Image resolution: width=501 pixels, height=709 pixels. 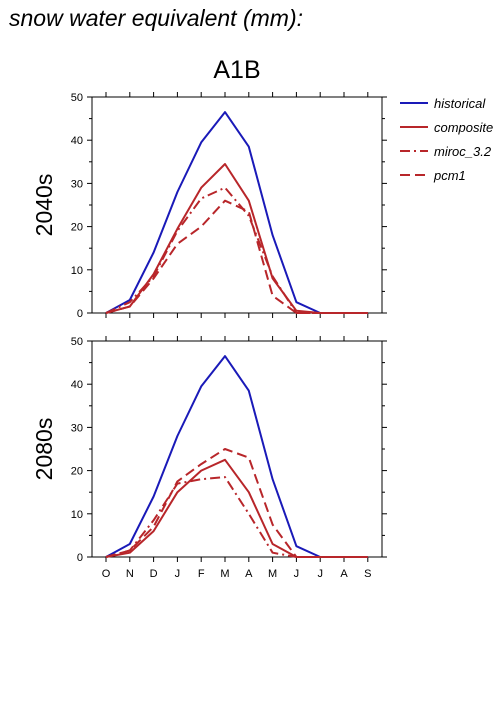 I want to click on x-tick-label: O, so click(x=106, y=574).